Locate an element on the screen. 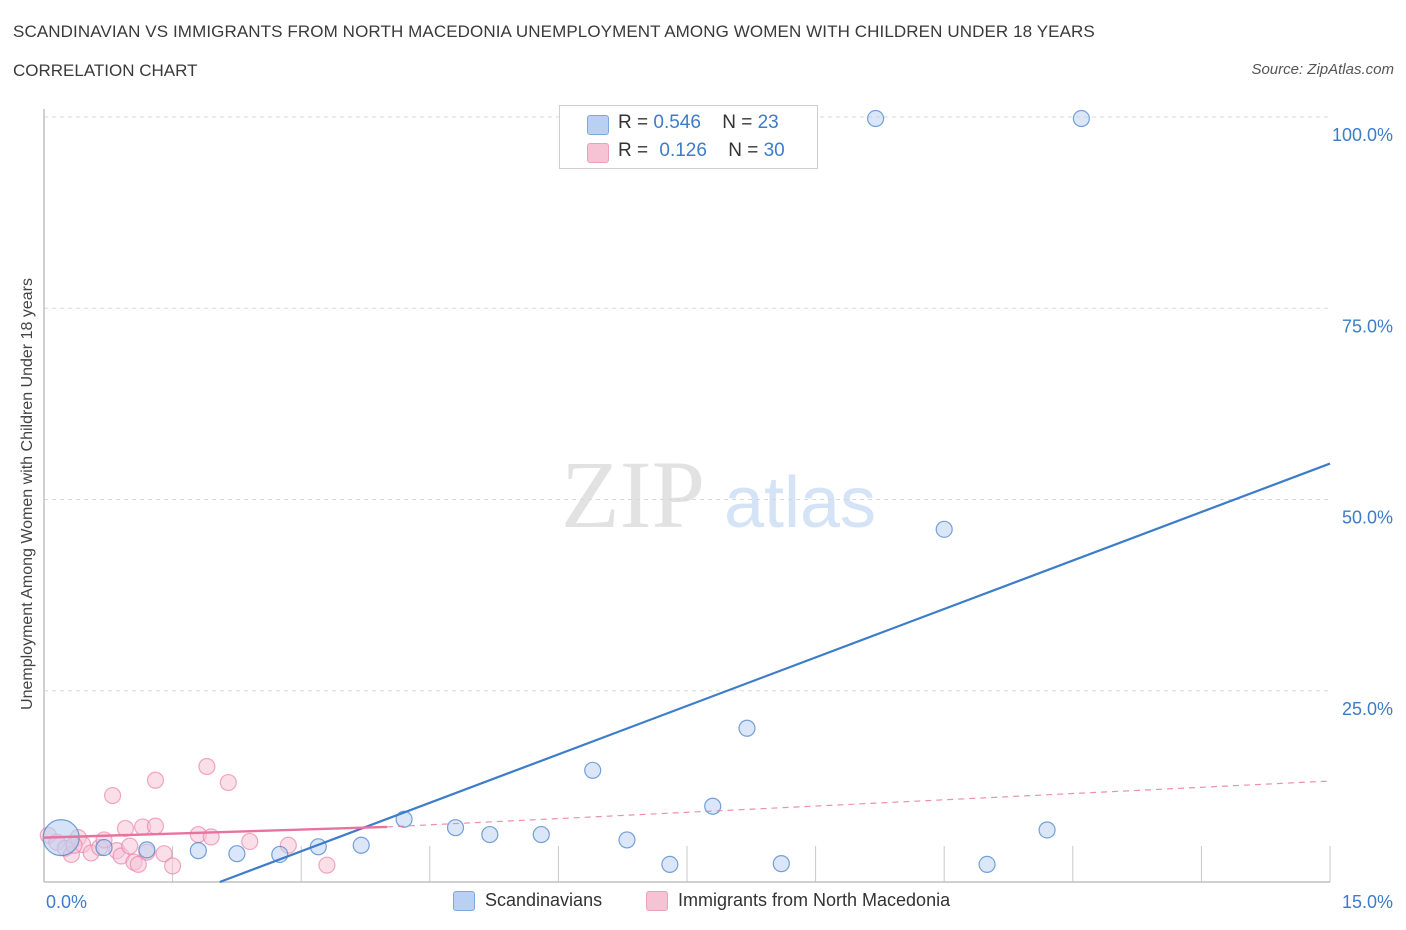  trendline-north-macedonia is located at coordinates (215, 832).